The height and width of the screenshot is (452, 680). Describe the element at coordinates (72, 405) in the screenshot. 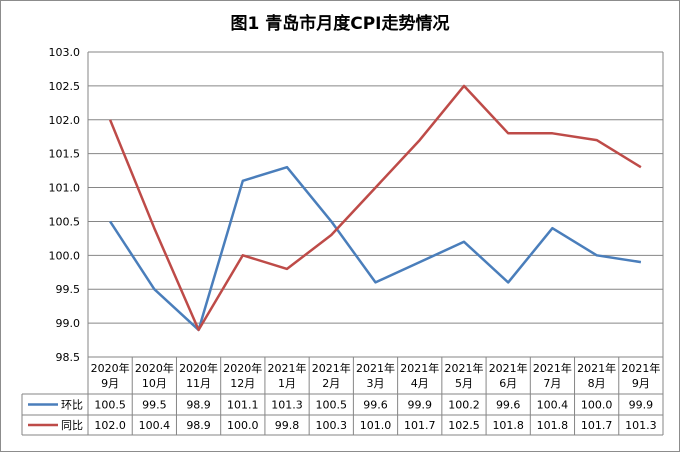

I see `legend-label: 环比` at that location.